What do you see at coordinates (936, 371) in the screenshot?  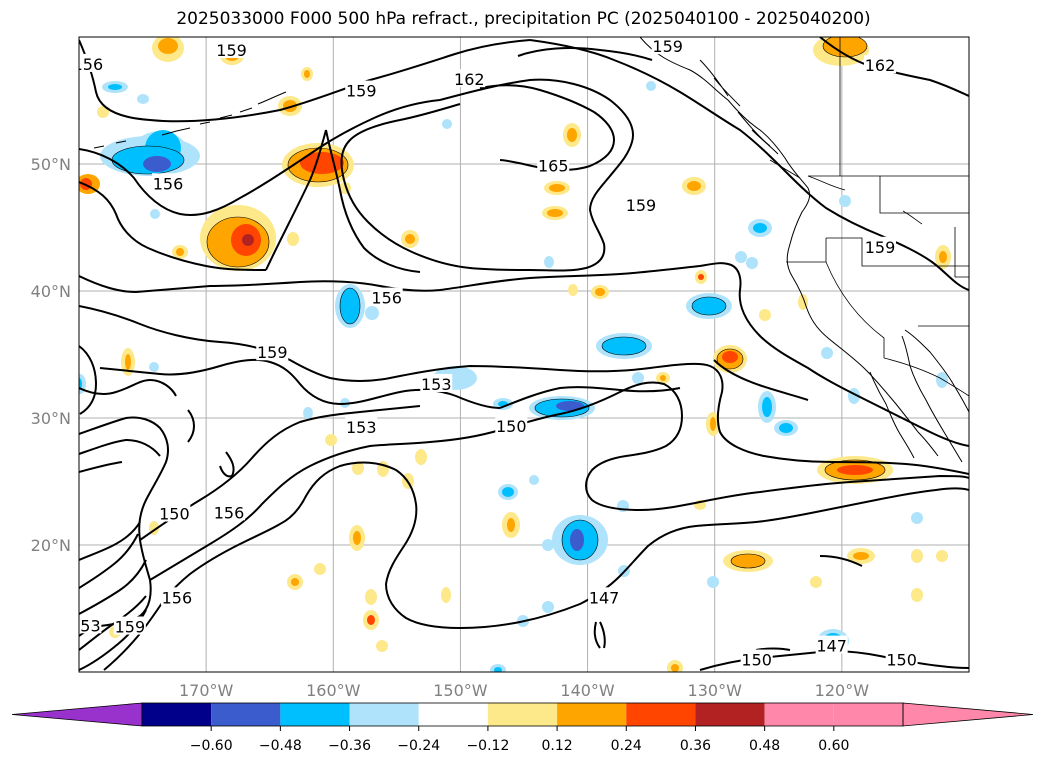 I see `gulf-of-california` at bounding box center [936, 371].